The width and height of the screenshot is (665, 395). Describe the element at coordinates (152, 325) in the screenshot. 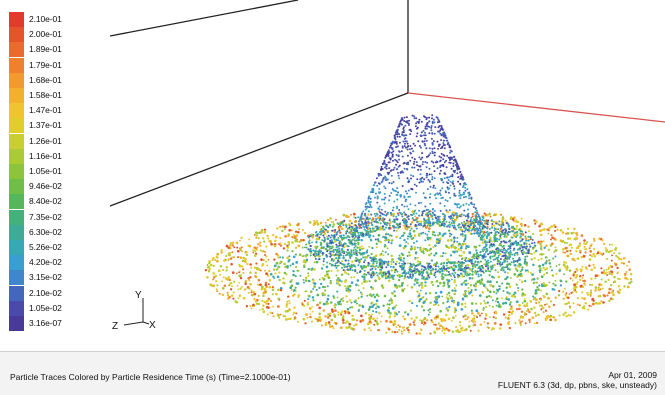

I see `axis-x-label: X` at that location.